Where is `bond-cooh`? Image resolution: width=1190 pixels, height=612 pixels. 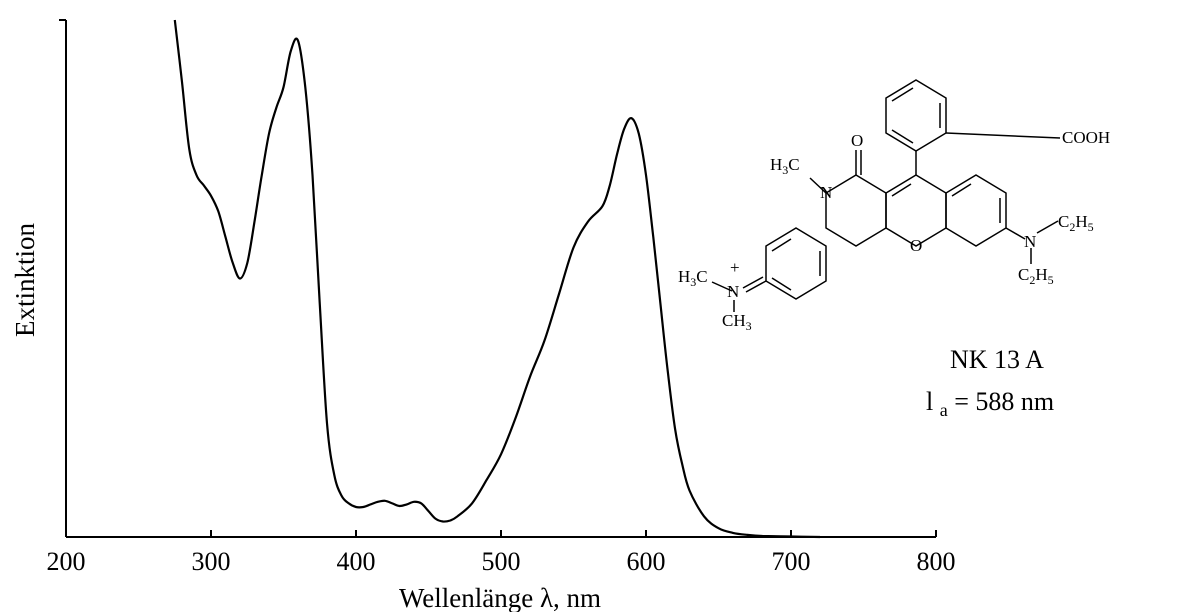 bond-cooh is located at coordinates (1003, 135).